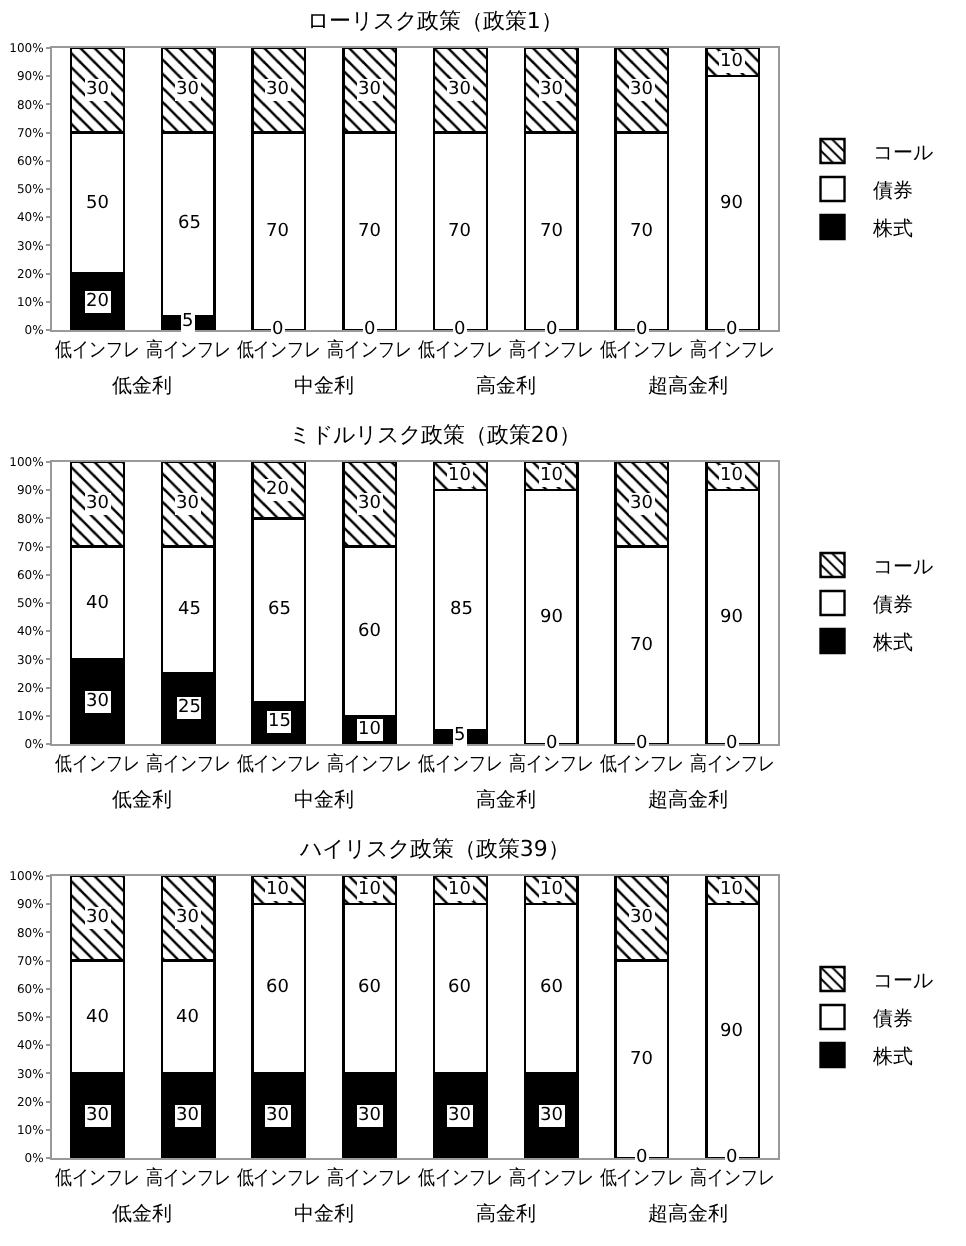 Image resolution: width=966 pixels, height=1246 pixels. What do you see at coordinates (279, 722) in the screenshot?
I see `data-label: 15` at bounding box center [279, 722].